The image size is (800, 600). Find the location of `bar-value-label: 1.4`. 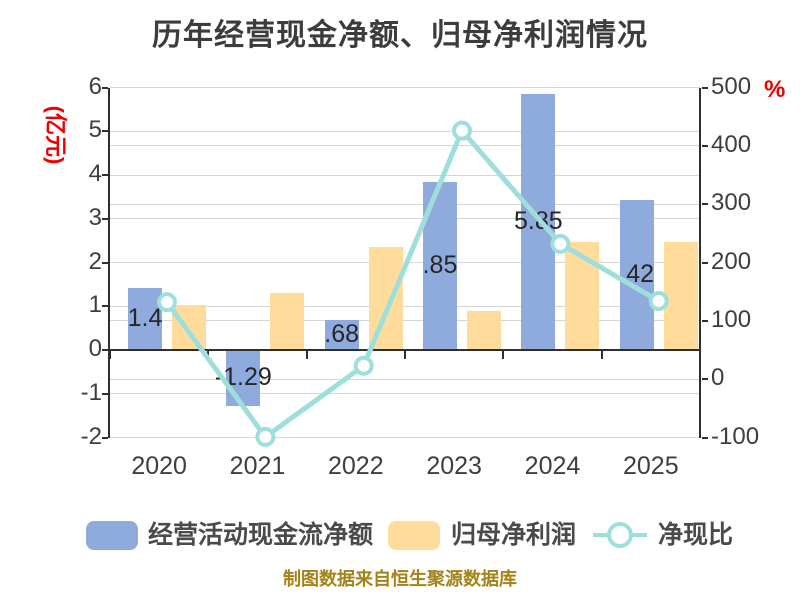

bar-value-label: 1.4 is located at coordinates (145, 318).